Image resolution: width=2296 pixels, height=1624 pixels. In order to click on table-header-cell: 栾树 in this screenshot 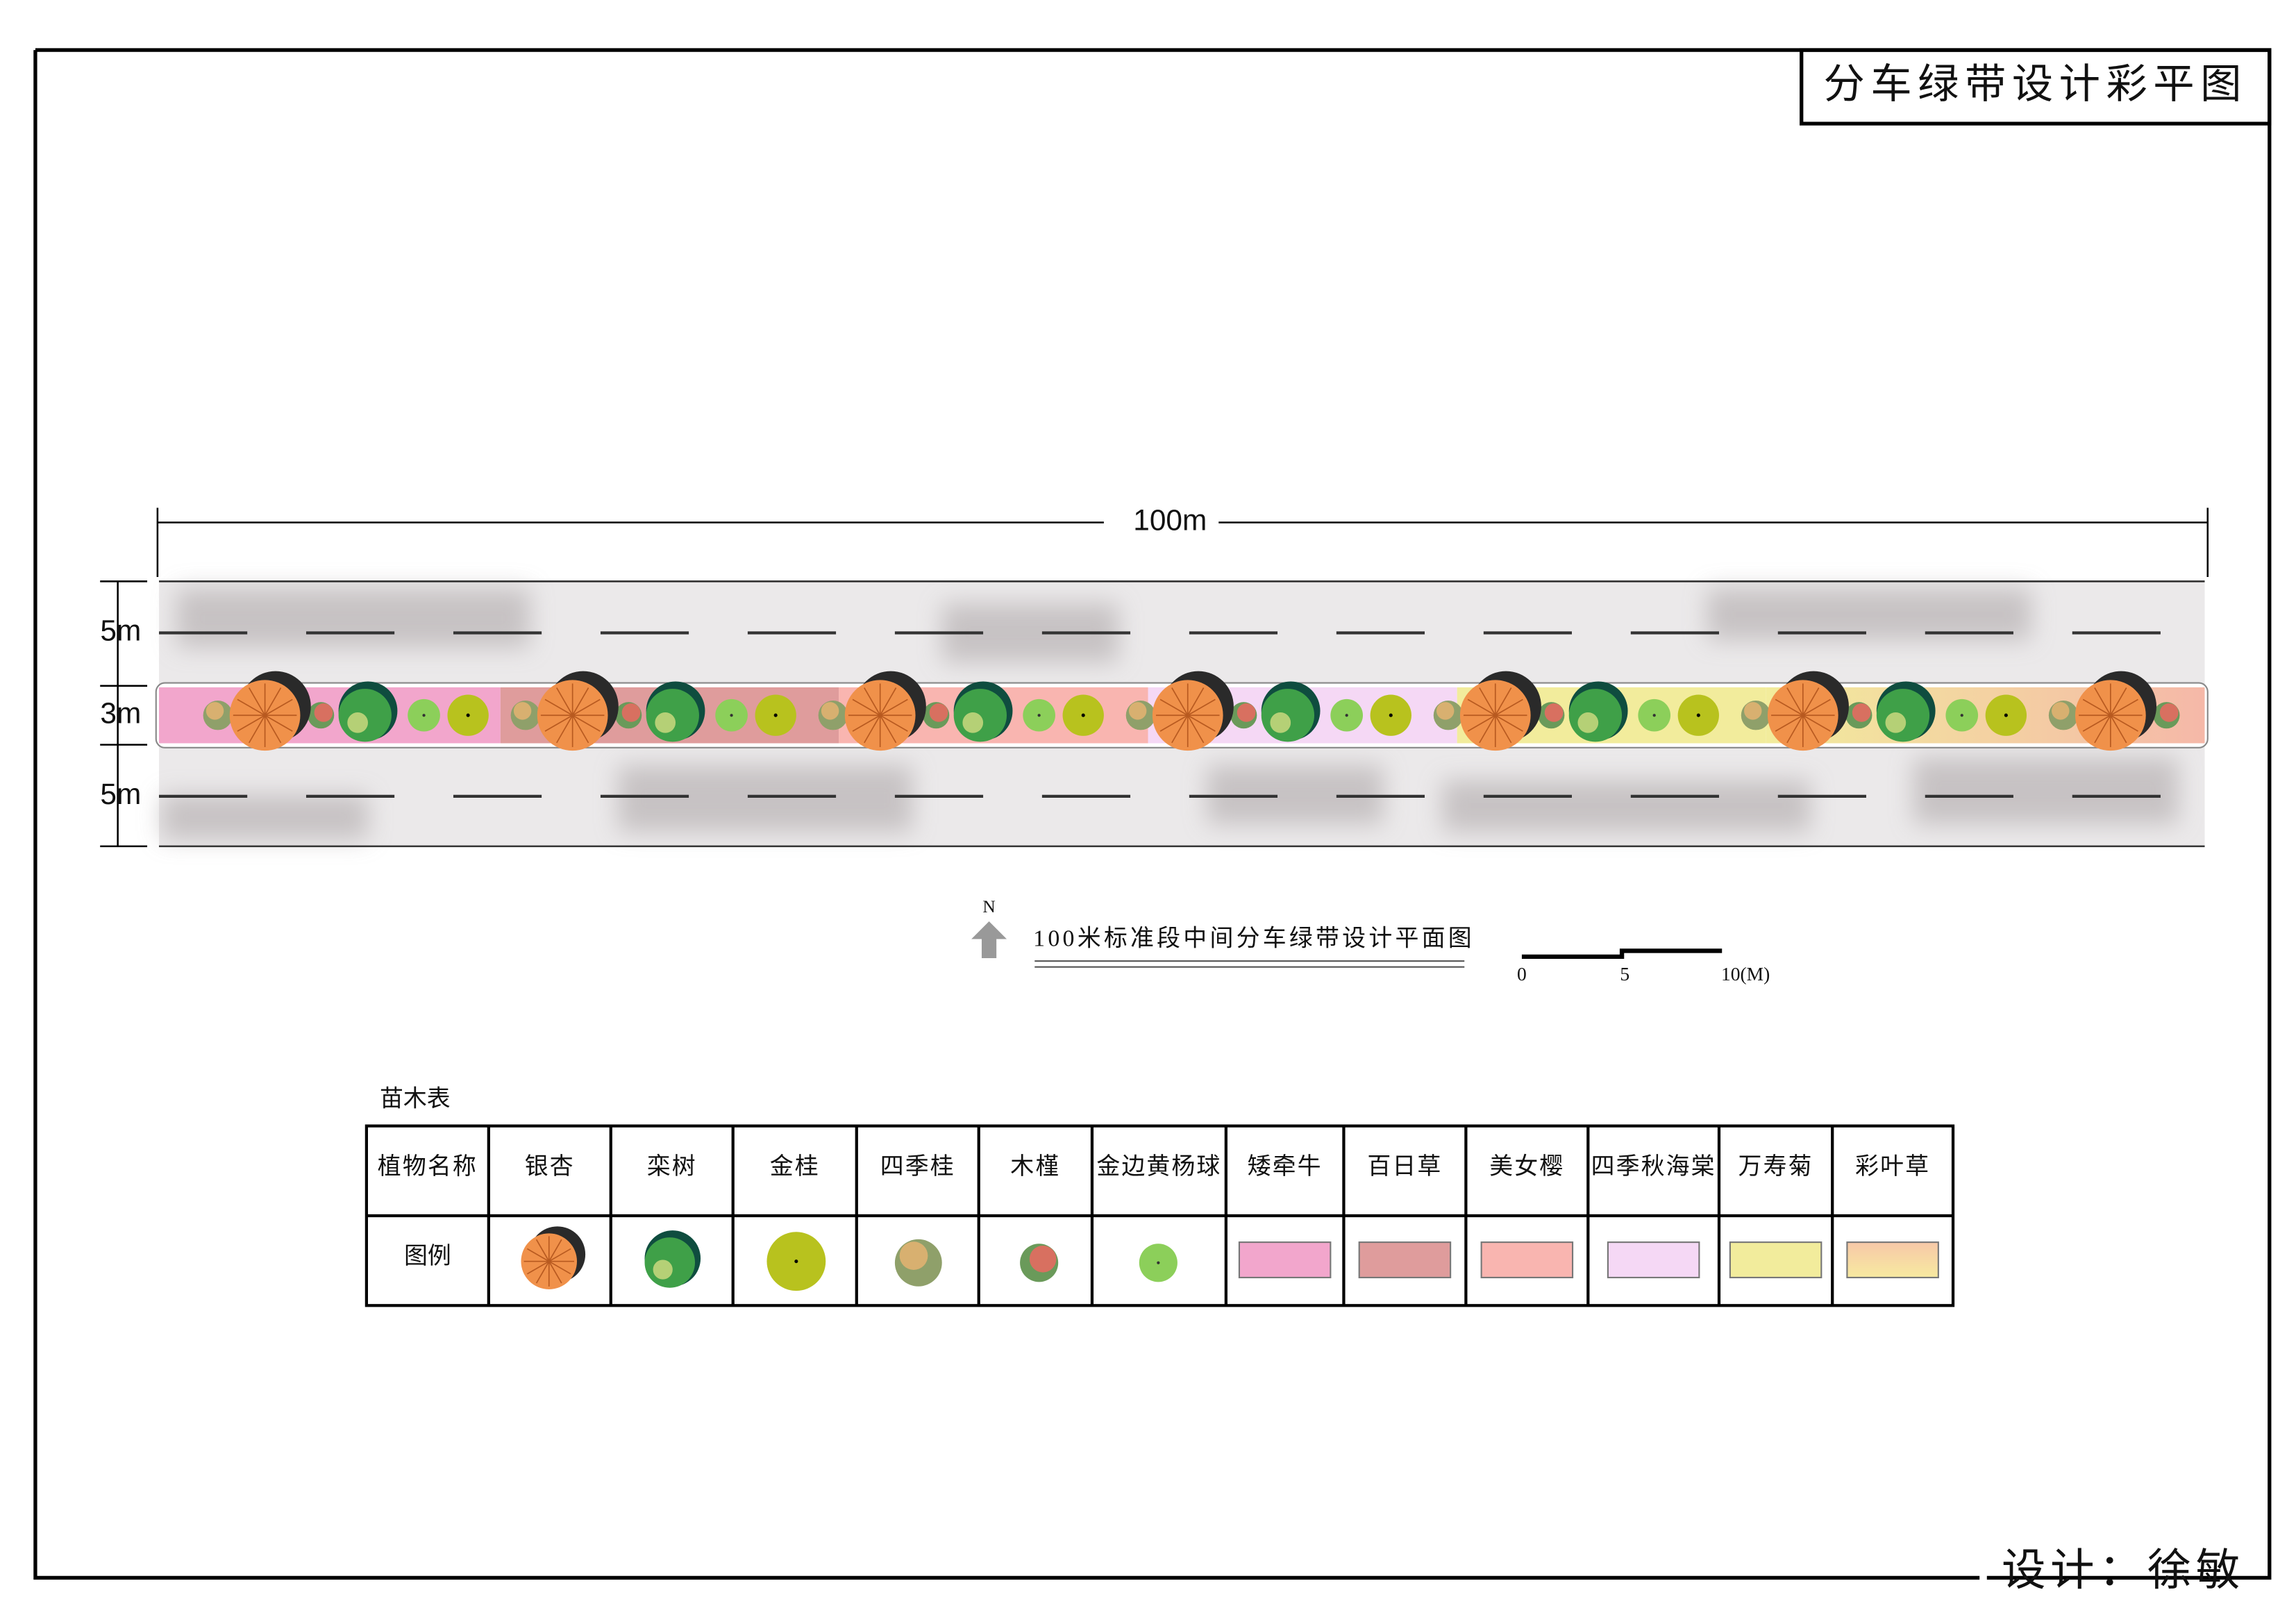, I will do `click(672, 1167)`.